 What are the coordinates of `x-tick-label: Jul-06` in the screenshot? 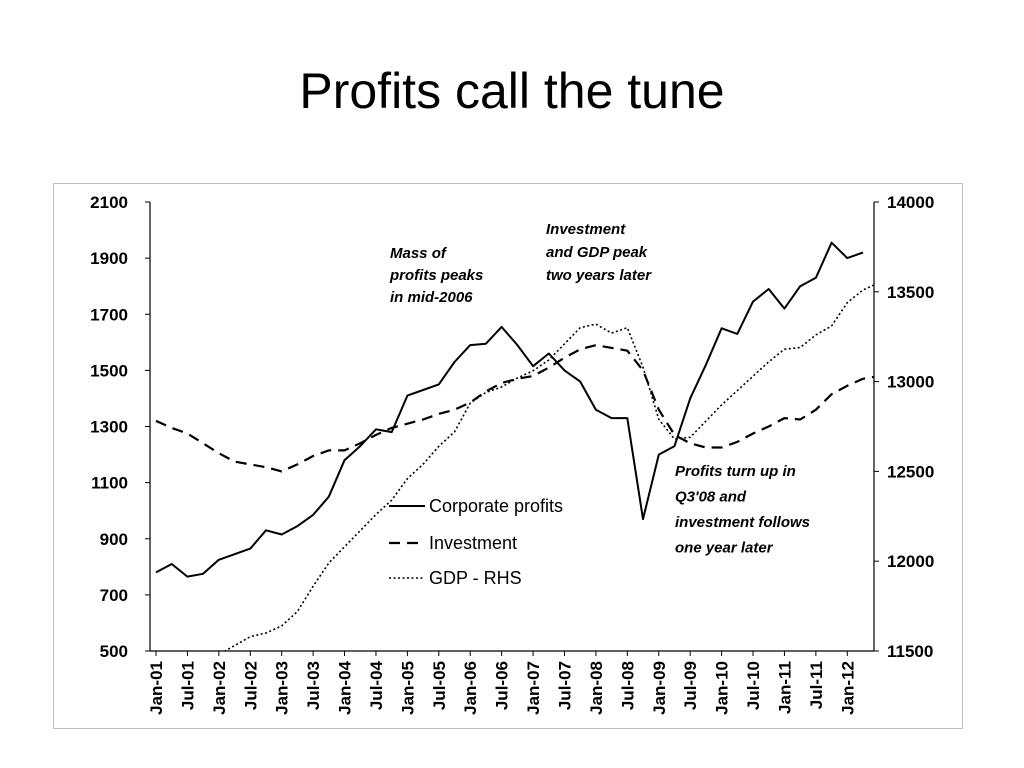 It's located at (502, 685).